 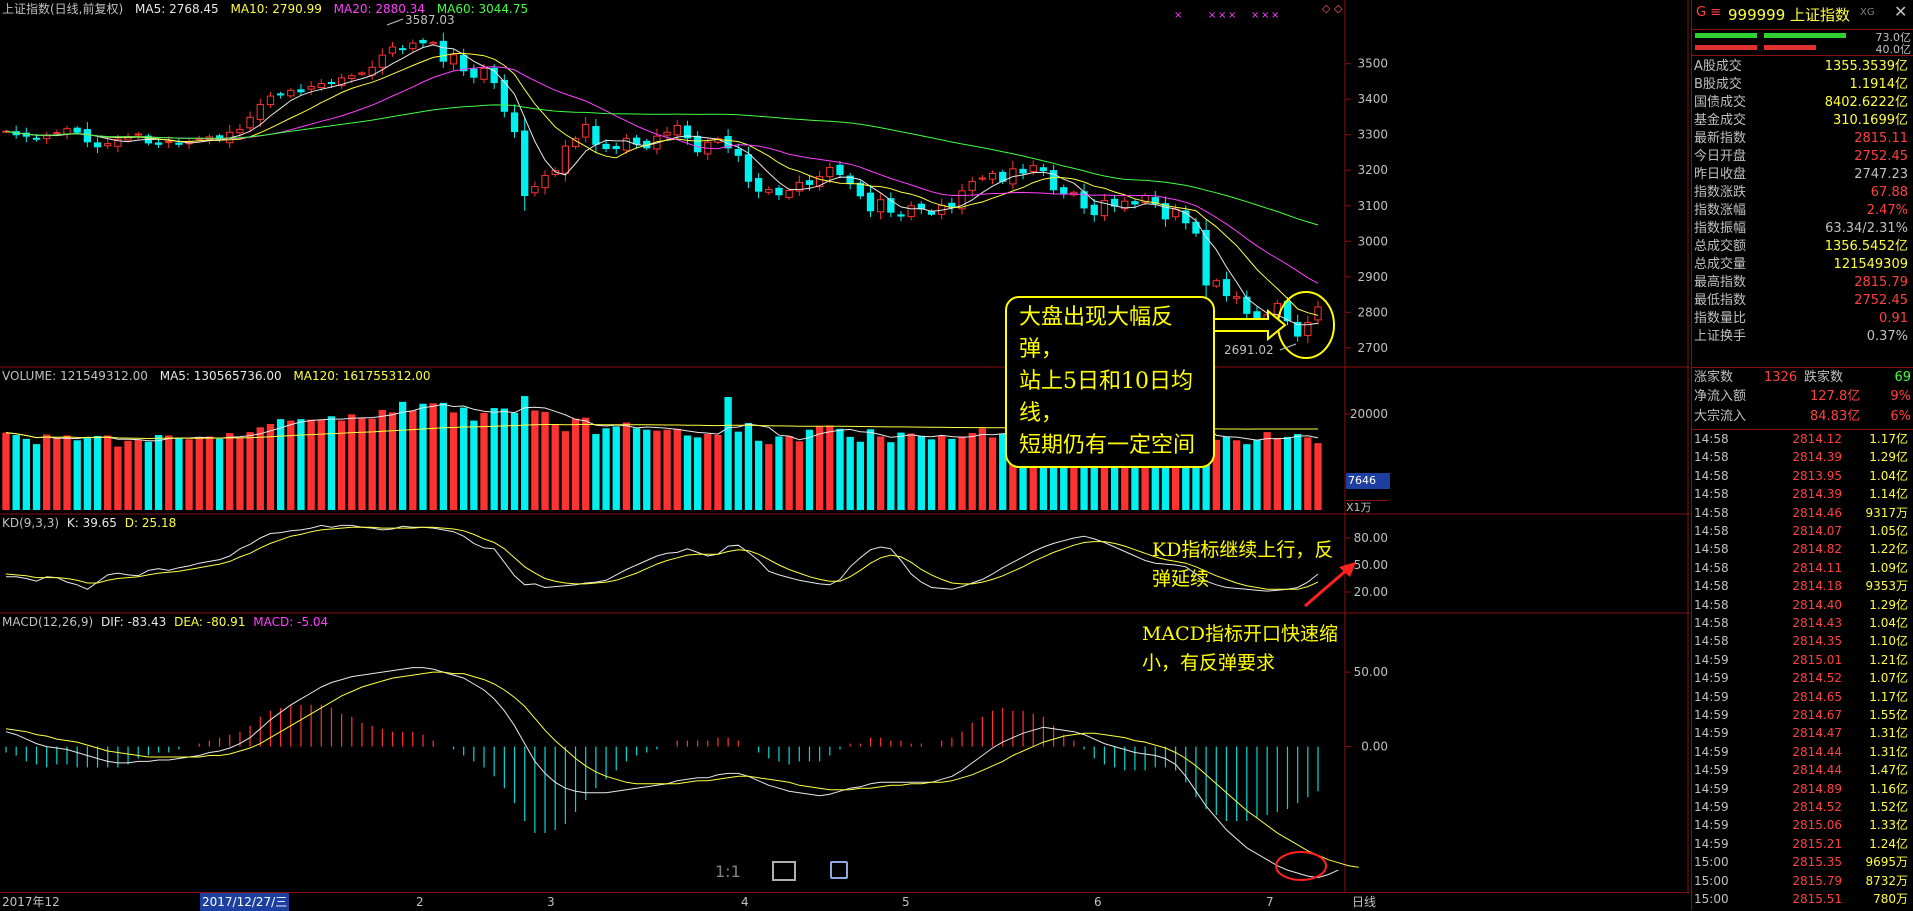 What do you see at coordinates (1364, 902) in the screenshot?
I see `period-tab: 日线` at bounding box center [1364, 902].